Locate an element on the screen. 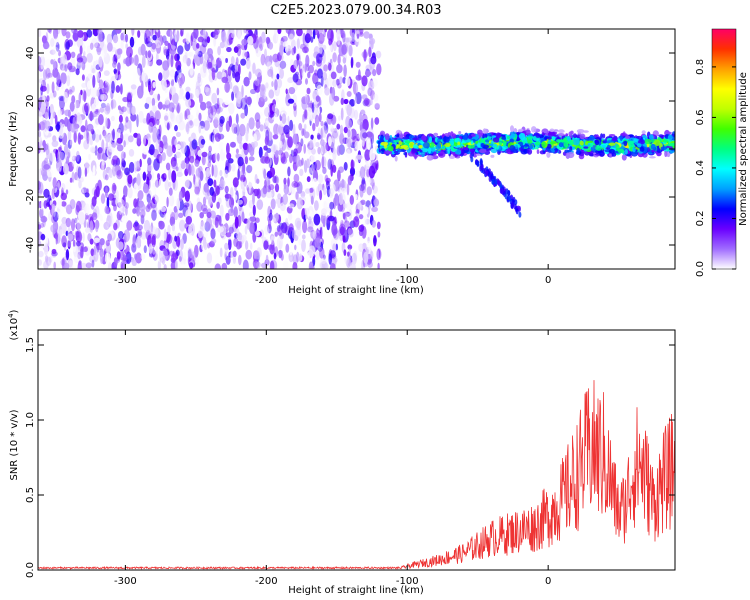 Image resolution: width=750 pixels, height=600 pixels. y-tick-label: 1.0 is located at coordinates (30, 420).